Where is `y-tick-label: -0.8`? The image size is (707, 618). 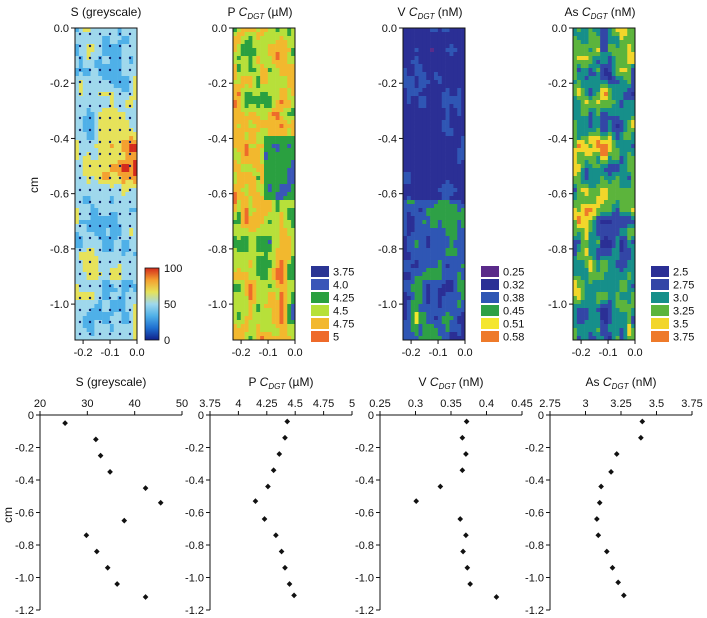
y-tick-label: -0.8 is located at coordinates (217, 250).